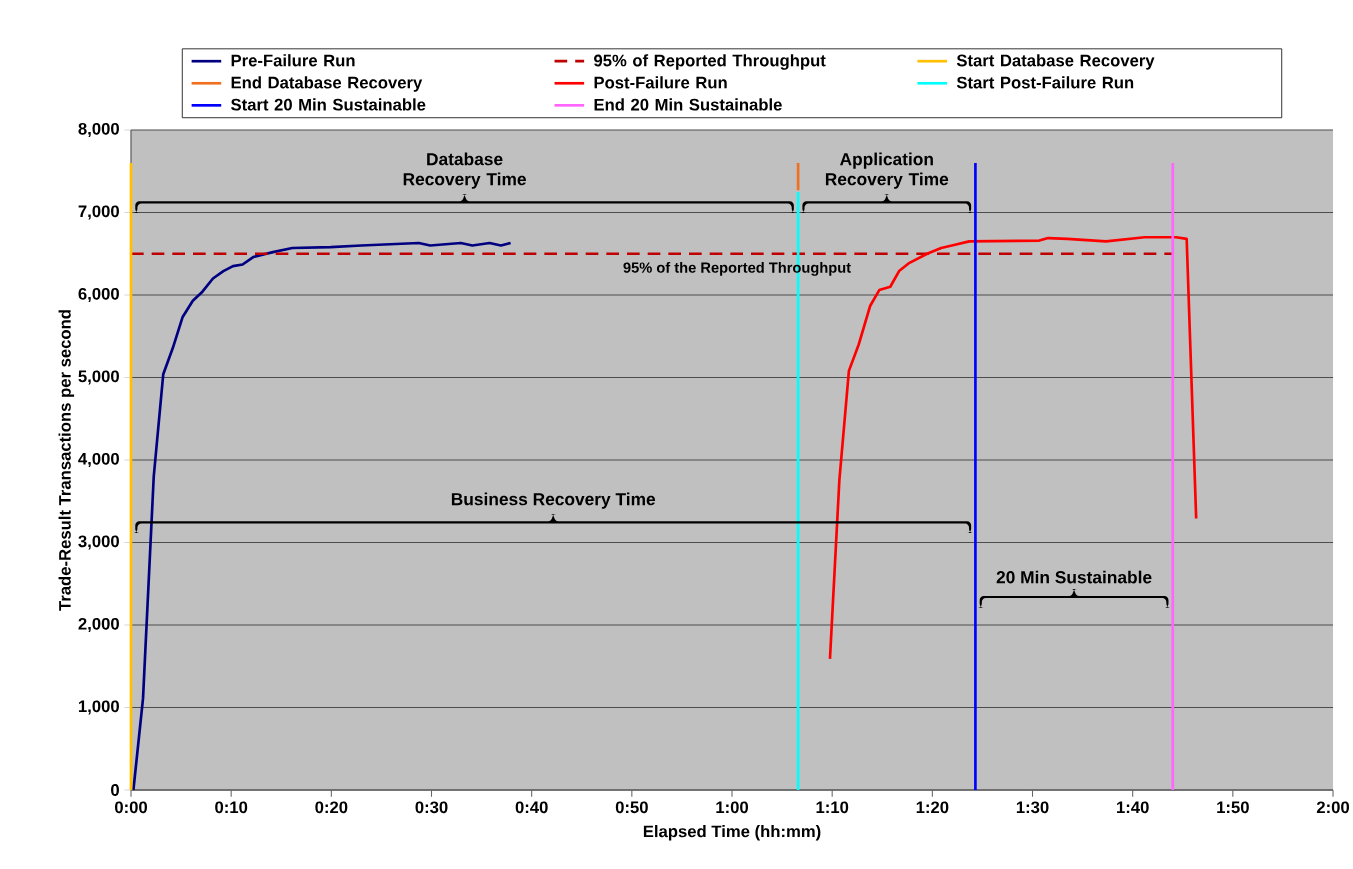  Describe the element at coordinates (328, 104) in the screenshot. I see `legend-label: Start 20 Min Sustainable` at that location.